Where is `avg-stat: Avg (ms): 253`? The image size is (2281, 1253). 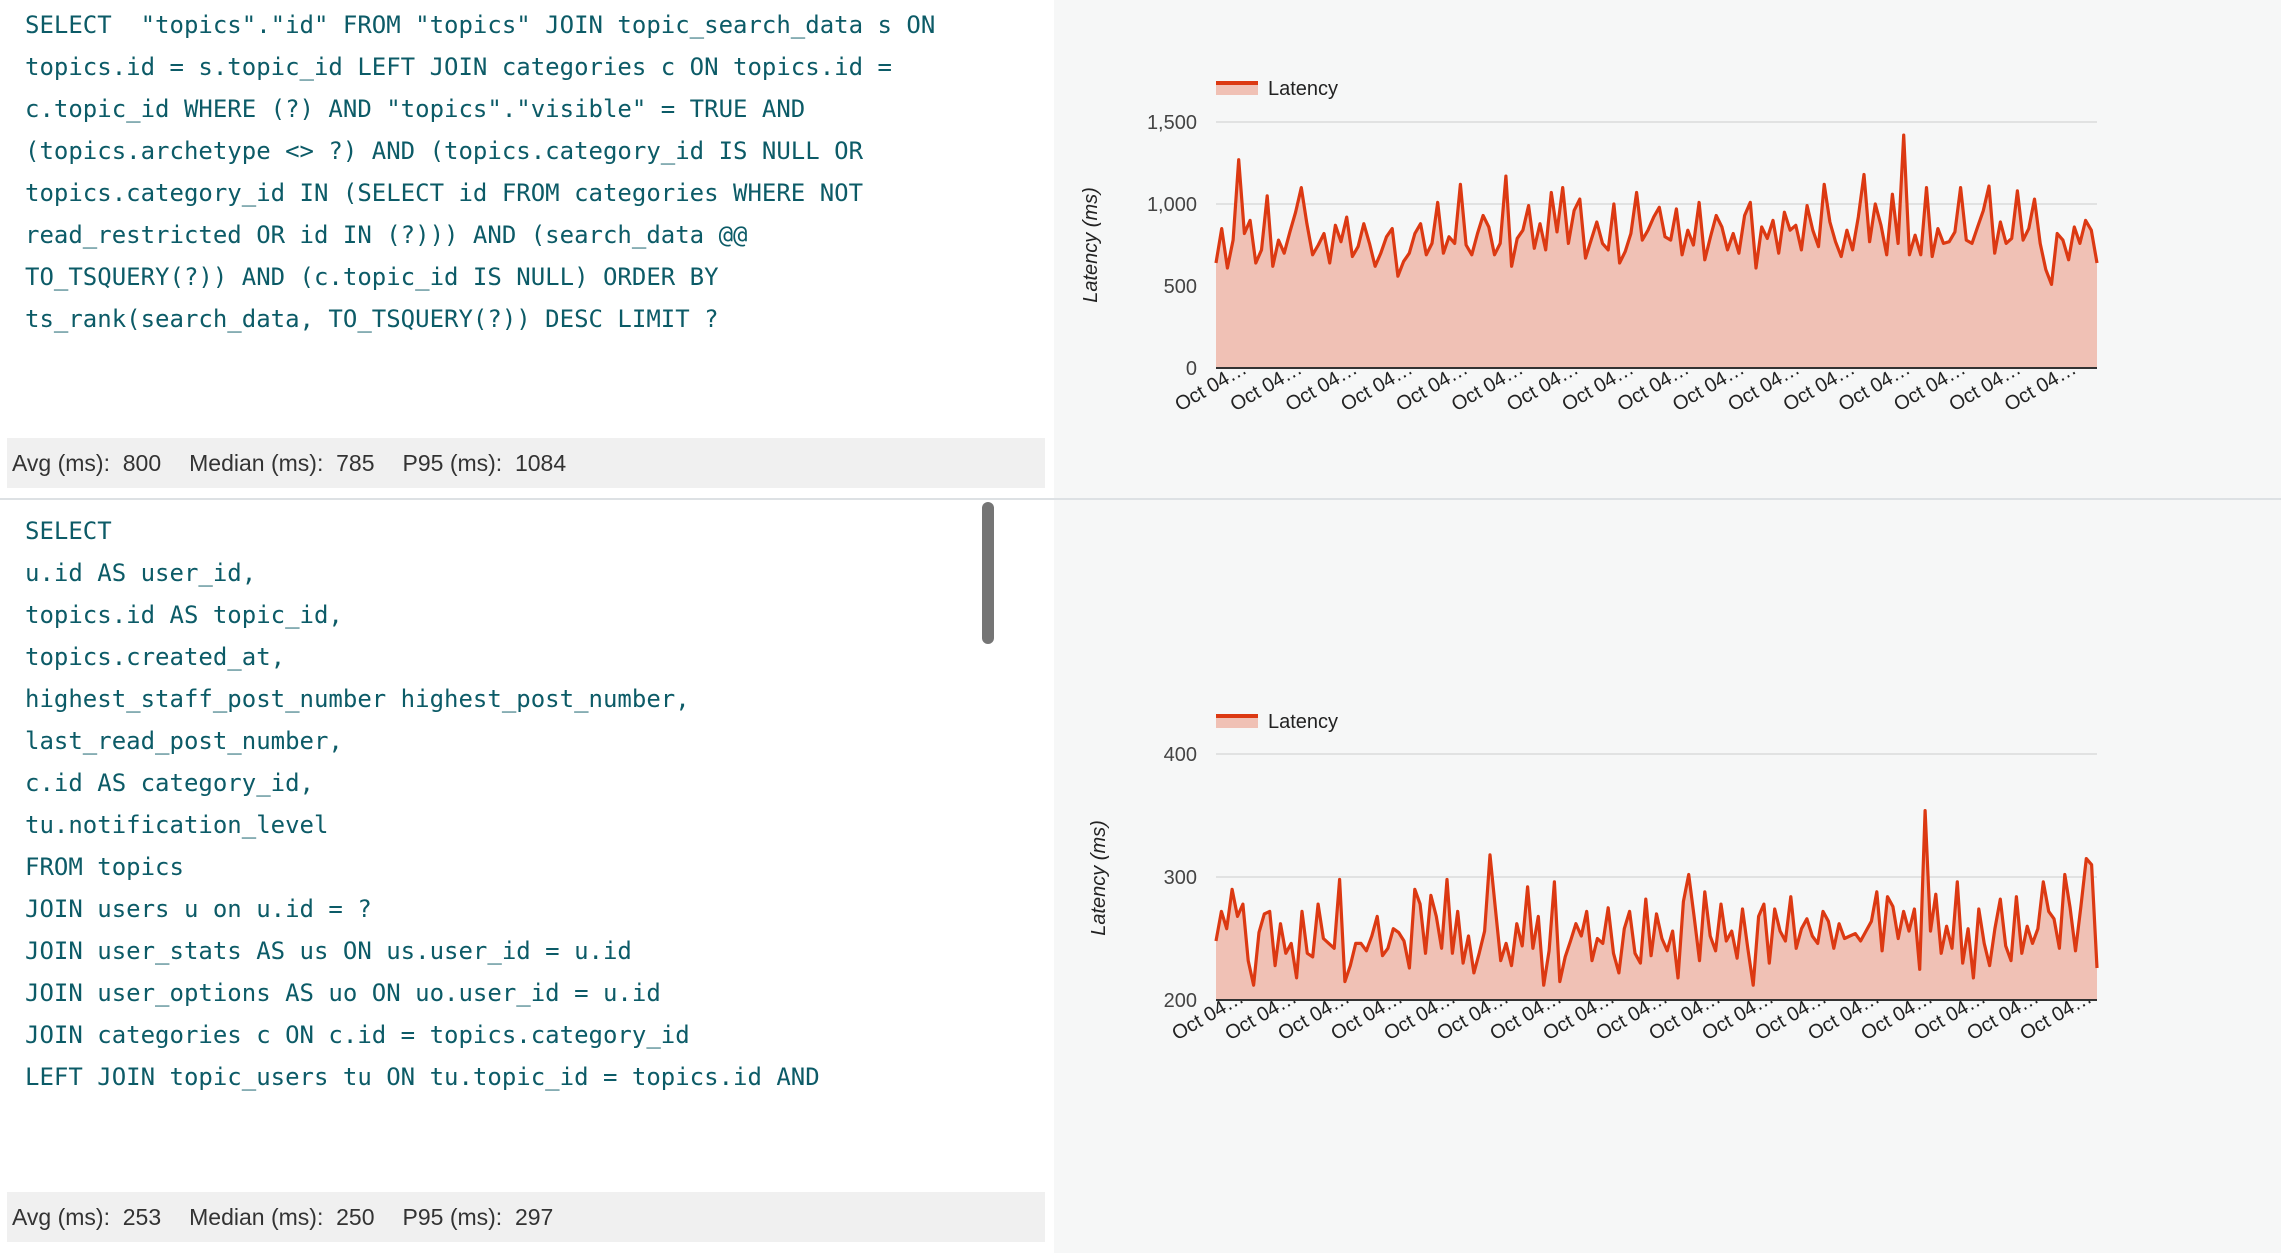
avg-stat: Avg (ms): 253 is located at coordinates (86, 1217).